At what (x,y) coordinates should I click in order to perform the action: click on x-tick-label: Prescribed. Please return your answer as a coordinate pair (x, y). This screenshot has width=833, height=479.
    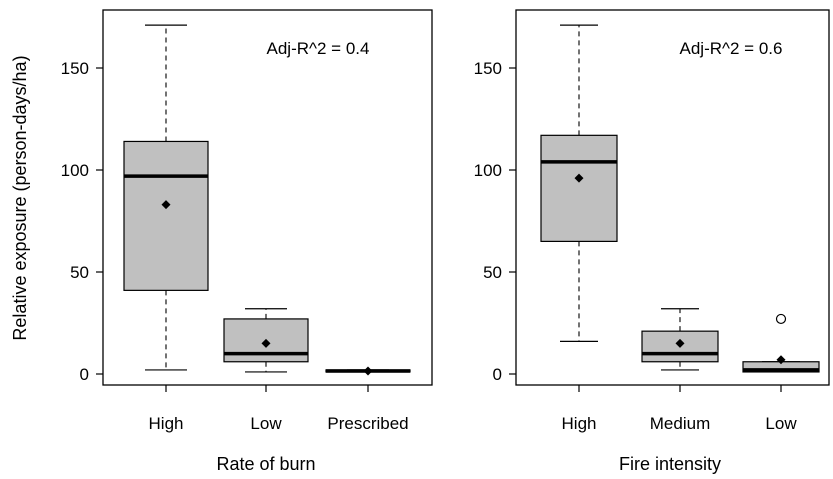
    Looking at the image, I should click on (367, 423).